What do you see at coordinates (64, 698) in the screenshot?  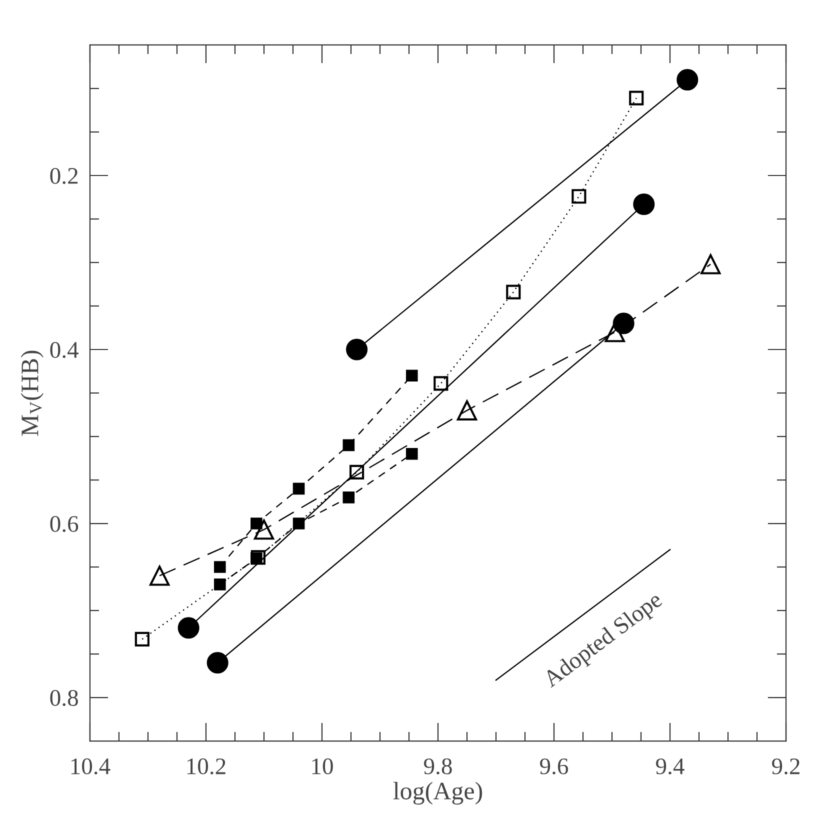 I see `y-tick-label: 0.8` at bounding box center [64, 698].